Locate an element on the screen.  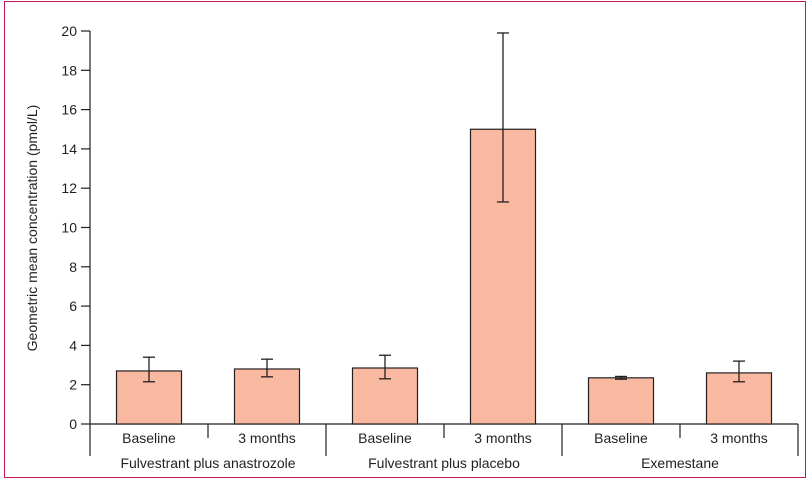
y-tick-label: 2 is located at coordinates (73, 385).